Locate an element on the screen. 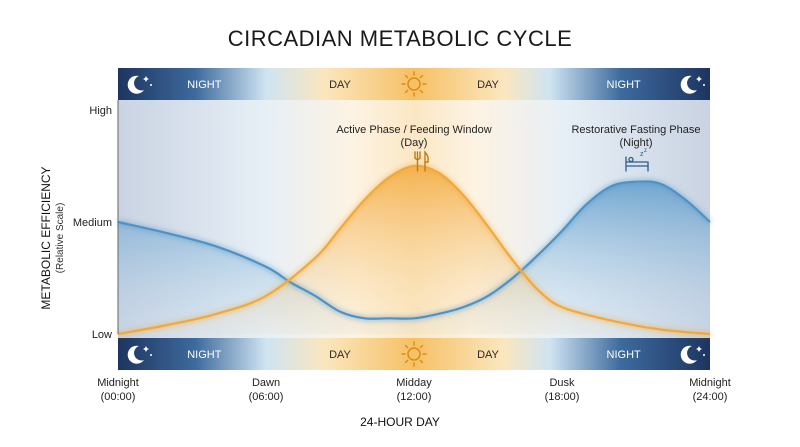  y-axis-title: METABOLIC EFFICIENCY is located at coordinates (46, 237).